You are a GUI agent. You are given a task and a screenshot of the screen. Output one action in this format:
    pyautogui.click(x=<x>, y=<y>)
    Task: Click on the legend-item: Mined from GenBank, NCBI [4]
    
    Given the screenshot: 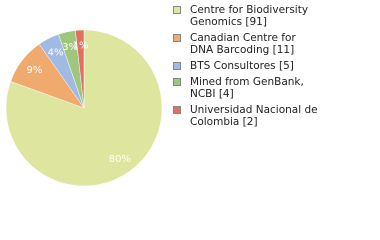 What is the action you would take?
    pyautogui.click(x=246, y=88)
    